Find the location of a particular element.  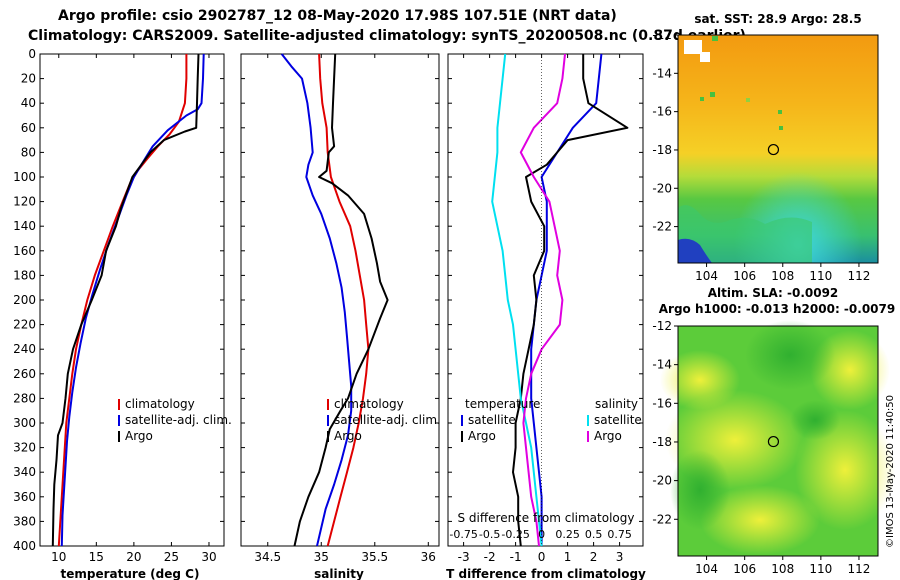

sst-map: -12 -14 -16 -18 -20 -22 104 106 108 110 112 is located at coordinates (765, 155).